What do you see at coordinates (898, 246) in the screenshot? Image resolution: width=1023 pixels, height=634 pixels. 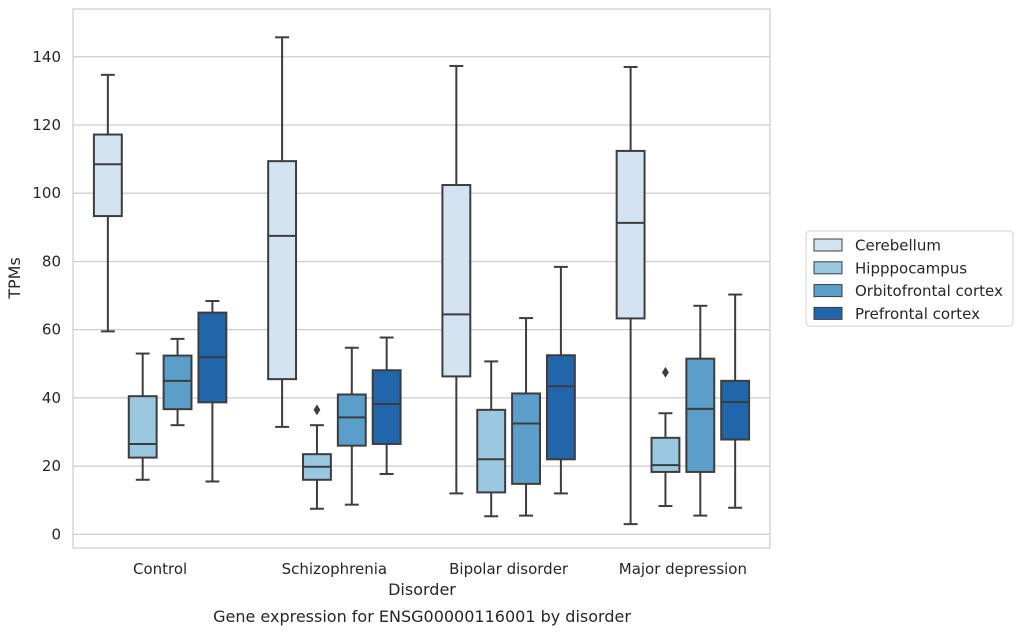 I see `legend-label: Cerebellum` at bounding box center [898, 246].